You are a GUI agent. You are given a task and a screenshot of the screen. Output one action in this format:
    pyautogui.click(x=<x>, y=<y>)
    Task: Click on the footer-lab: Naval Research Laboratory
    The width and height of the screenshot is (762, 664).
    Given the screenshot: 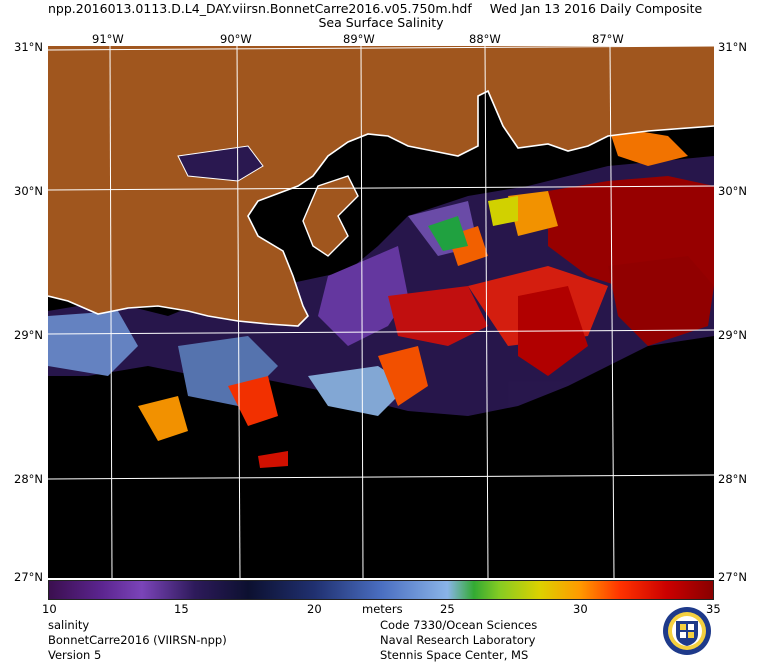 What is the action you would take?
    pyautogui.click(x=458, y=640)
    